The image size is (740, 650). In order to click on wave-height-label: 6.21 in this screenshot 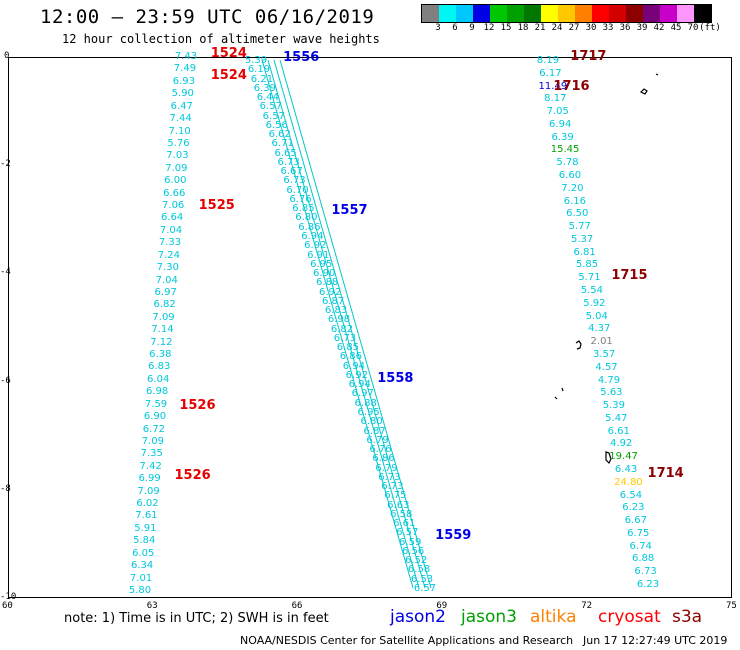, I will do `click(262, 79)`.